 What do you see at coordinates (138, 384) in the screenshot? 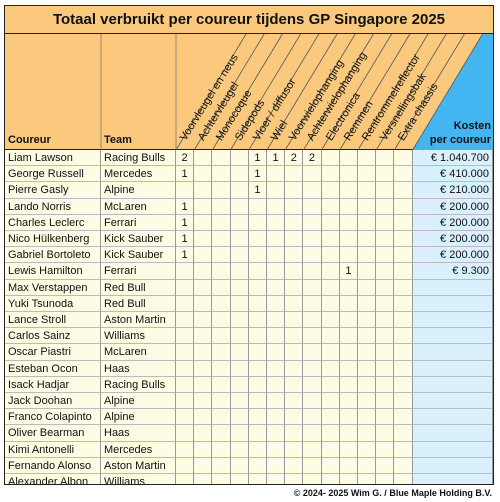
I see `team-name: Racing Bulls` at bounding box center [138, 384].